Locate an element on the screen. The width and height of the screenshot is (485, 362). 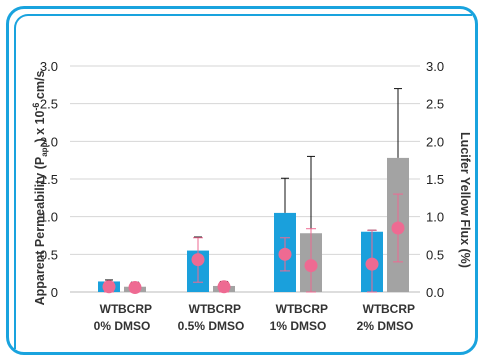
left-axis-label: Apparent Permeability (Papp) x 10-6 cm/s is located at coordinates (40, 188).